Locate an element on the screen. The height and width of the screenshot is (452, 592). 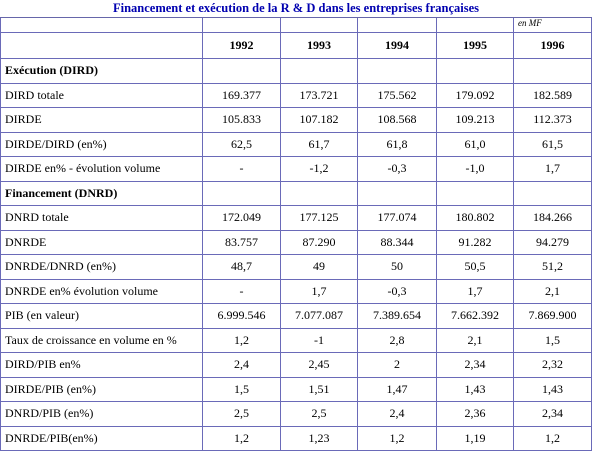
row-label: DIRDE en% - évolution volume is located at coordinates (101, 169).